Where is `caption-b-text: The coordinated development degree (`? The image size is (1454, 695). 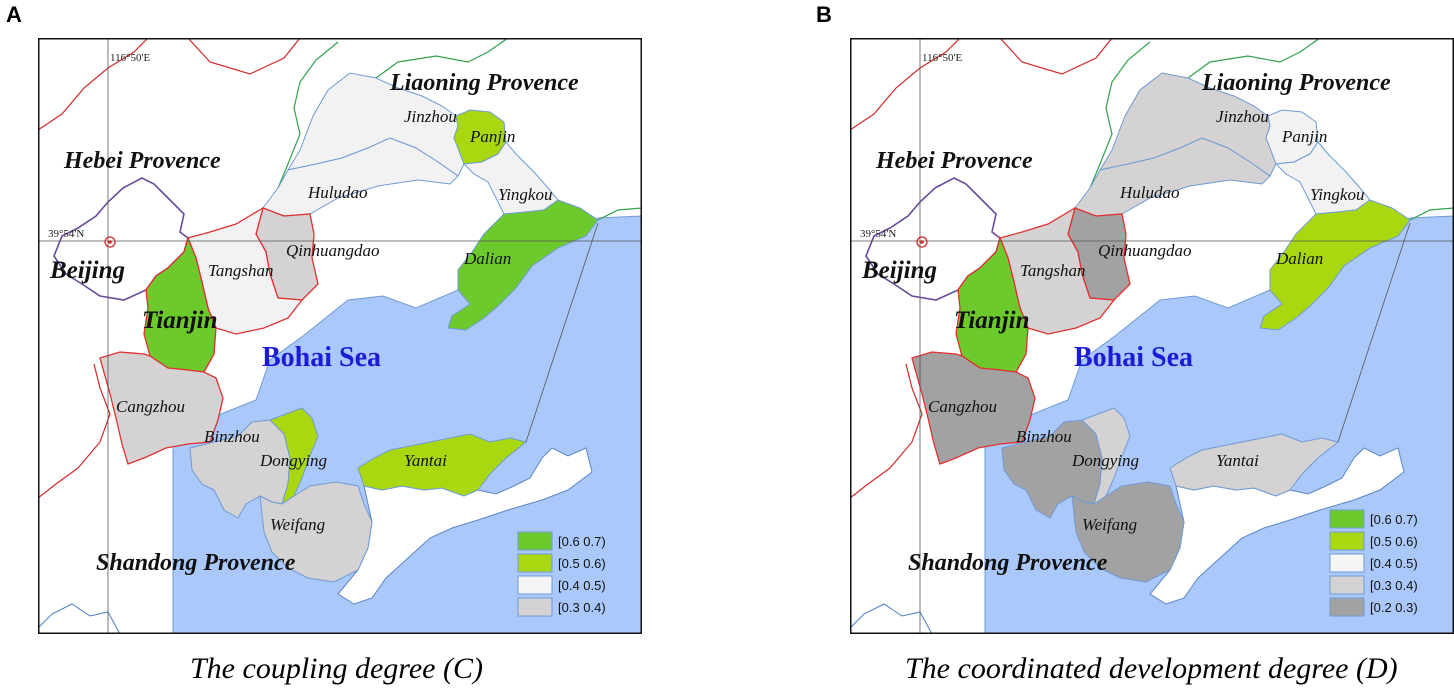 caption-b-text: The coordinated development degree ( is located at coordinates (1135, 668).